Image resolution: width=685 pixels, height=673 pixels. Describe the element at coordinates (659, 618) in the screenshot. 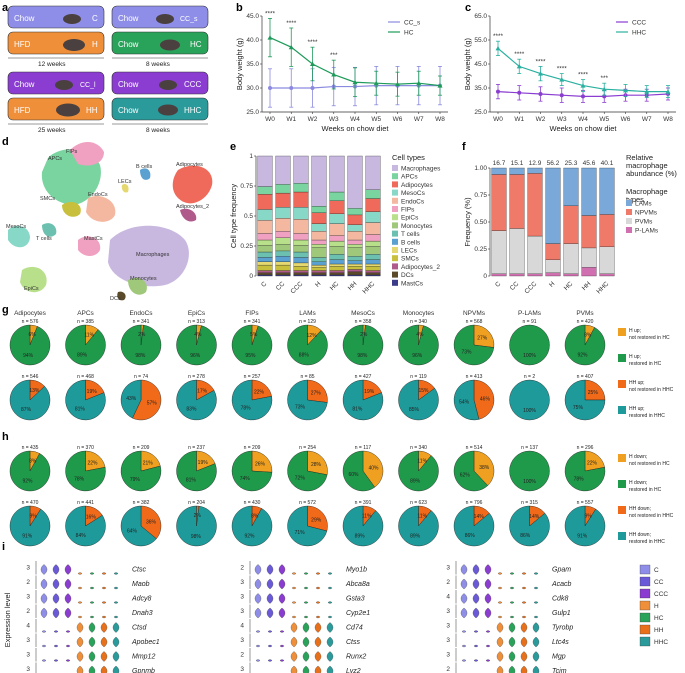

I see `legend-label-HC: HC` at that location.